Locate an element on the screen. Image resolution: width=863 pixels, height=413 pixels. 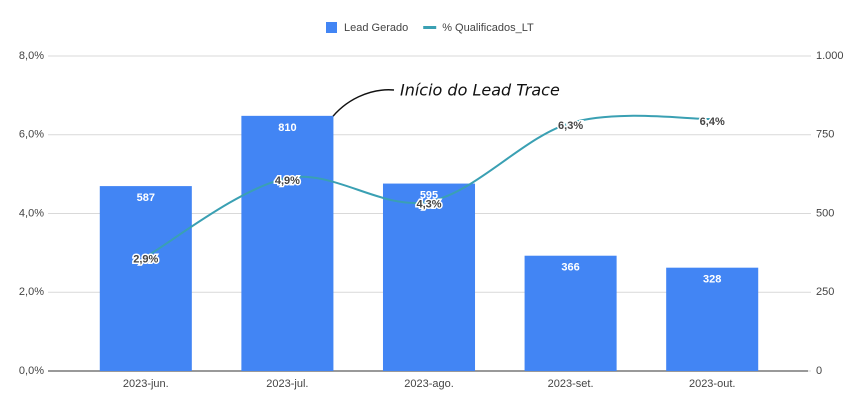
y2-tick-label: 250 is located at coordinates (825, 292).